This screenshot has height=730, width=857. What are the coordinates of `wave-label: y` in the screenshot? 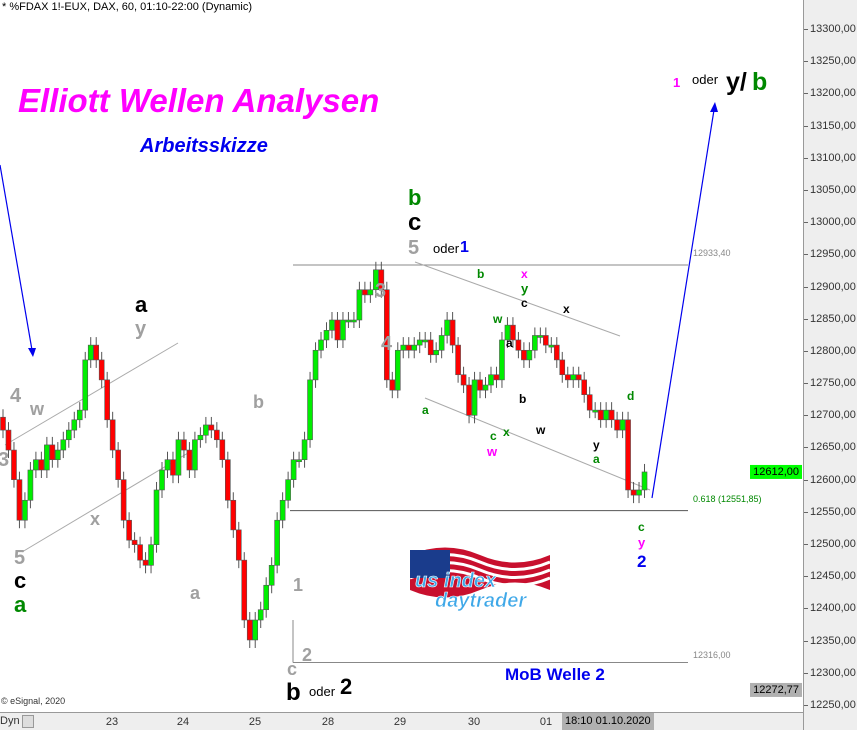 It's located at (596, 445).